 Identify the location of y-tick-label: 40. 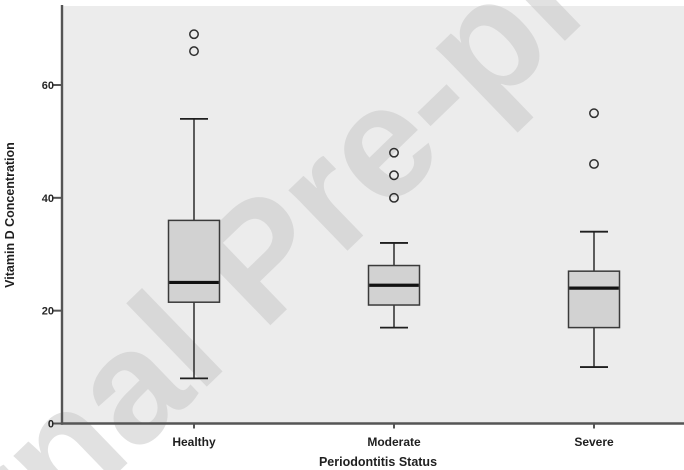
(48, 199).